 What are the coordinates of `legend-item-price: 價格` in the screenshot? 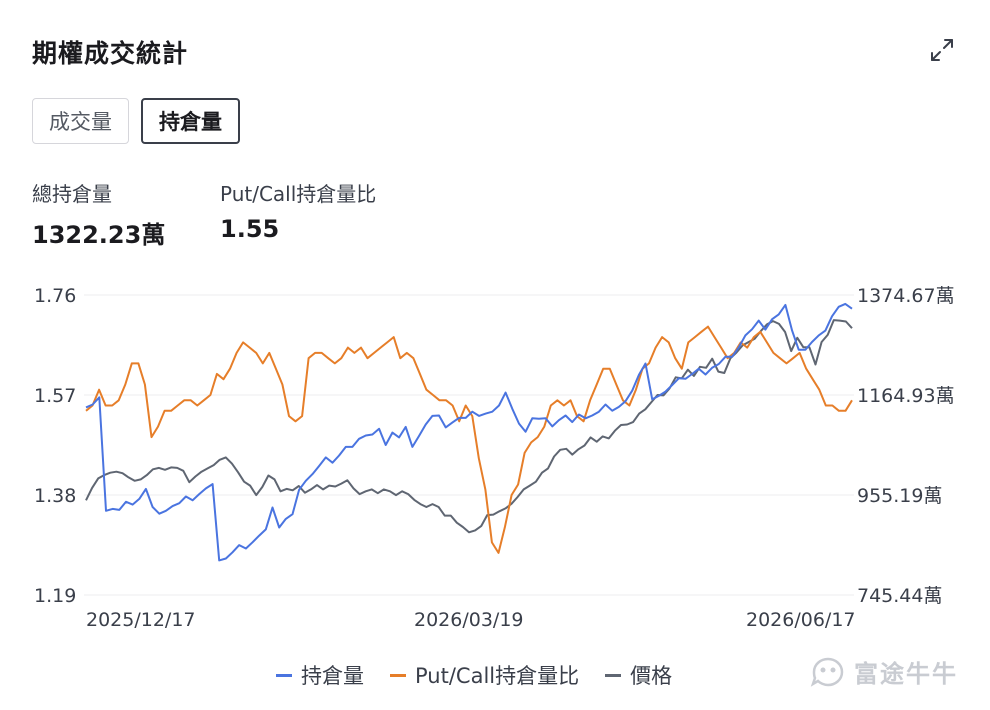 It's located at (638, 675).